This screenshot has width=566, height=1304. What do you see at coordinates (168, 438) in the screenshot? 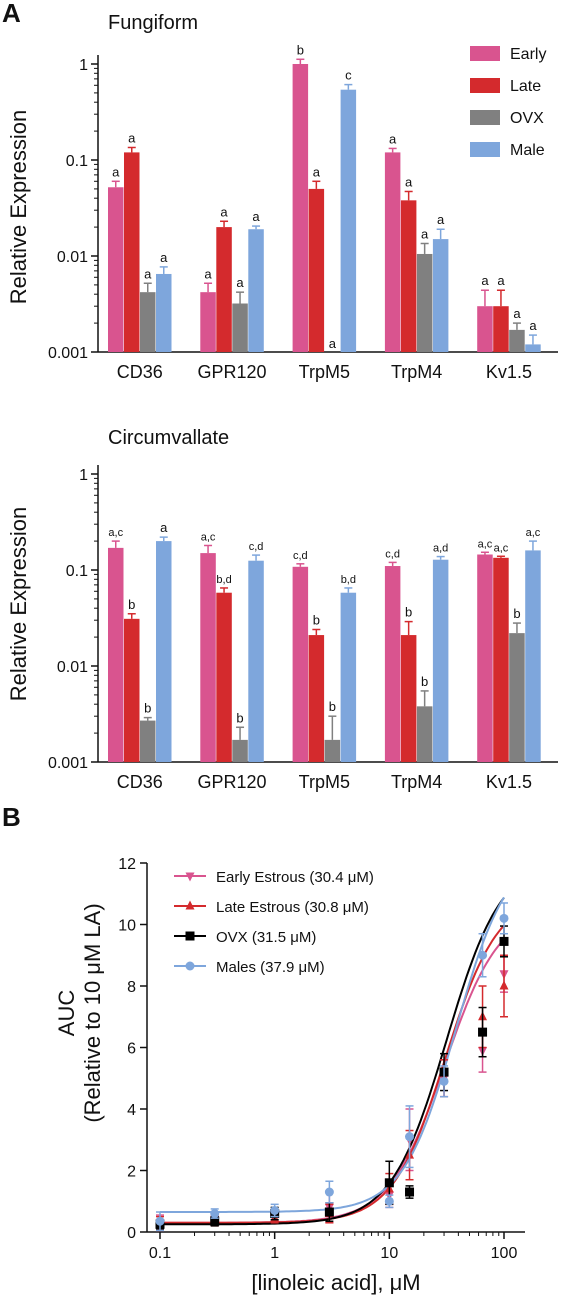
I see `chart-title: Circumvallate` at bounding box center [168, 438].